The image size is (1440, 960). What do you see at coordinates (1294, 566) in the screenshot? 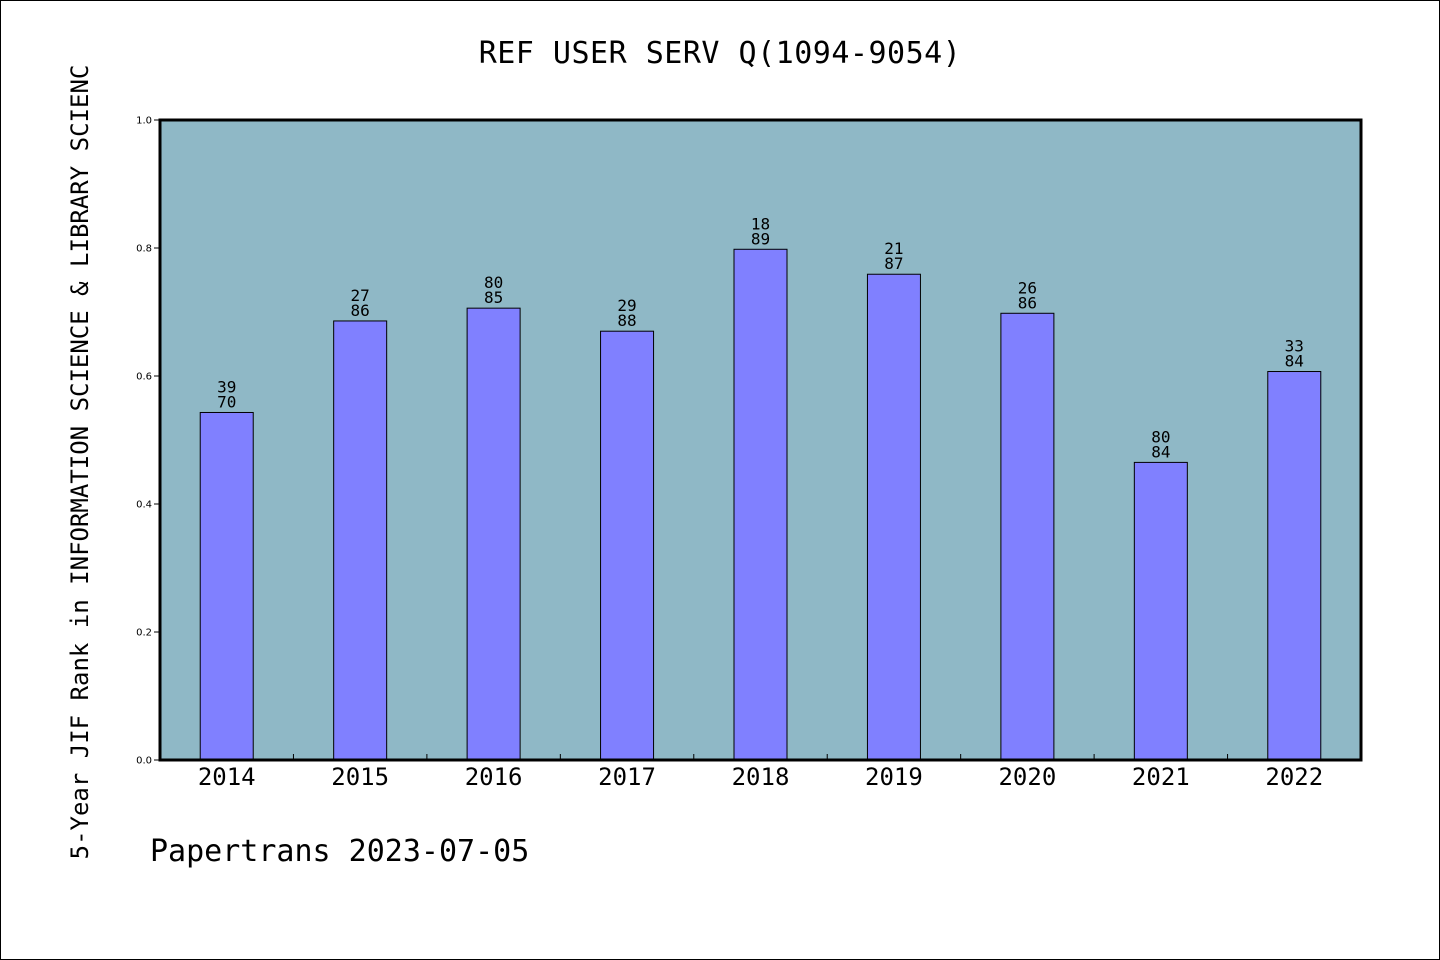
I see `bar-2022` at bounding box center [1294, 566].